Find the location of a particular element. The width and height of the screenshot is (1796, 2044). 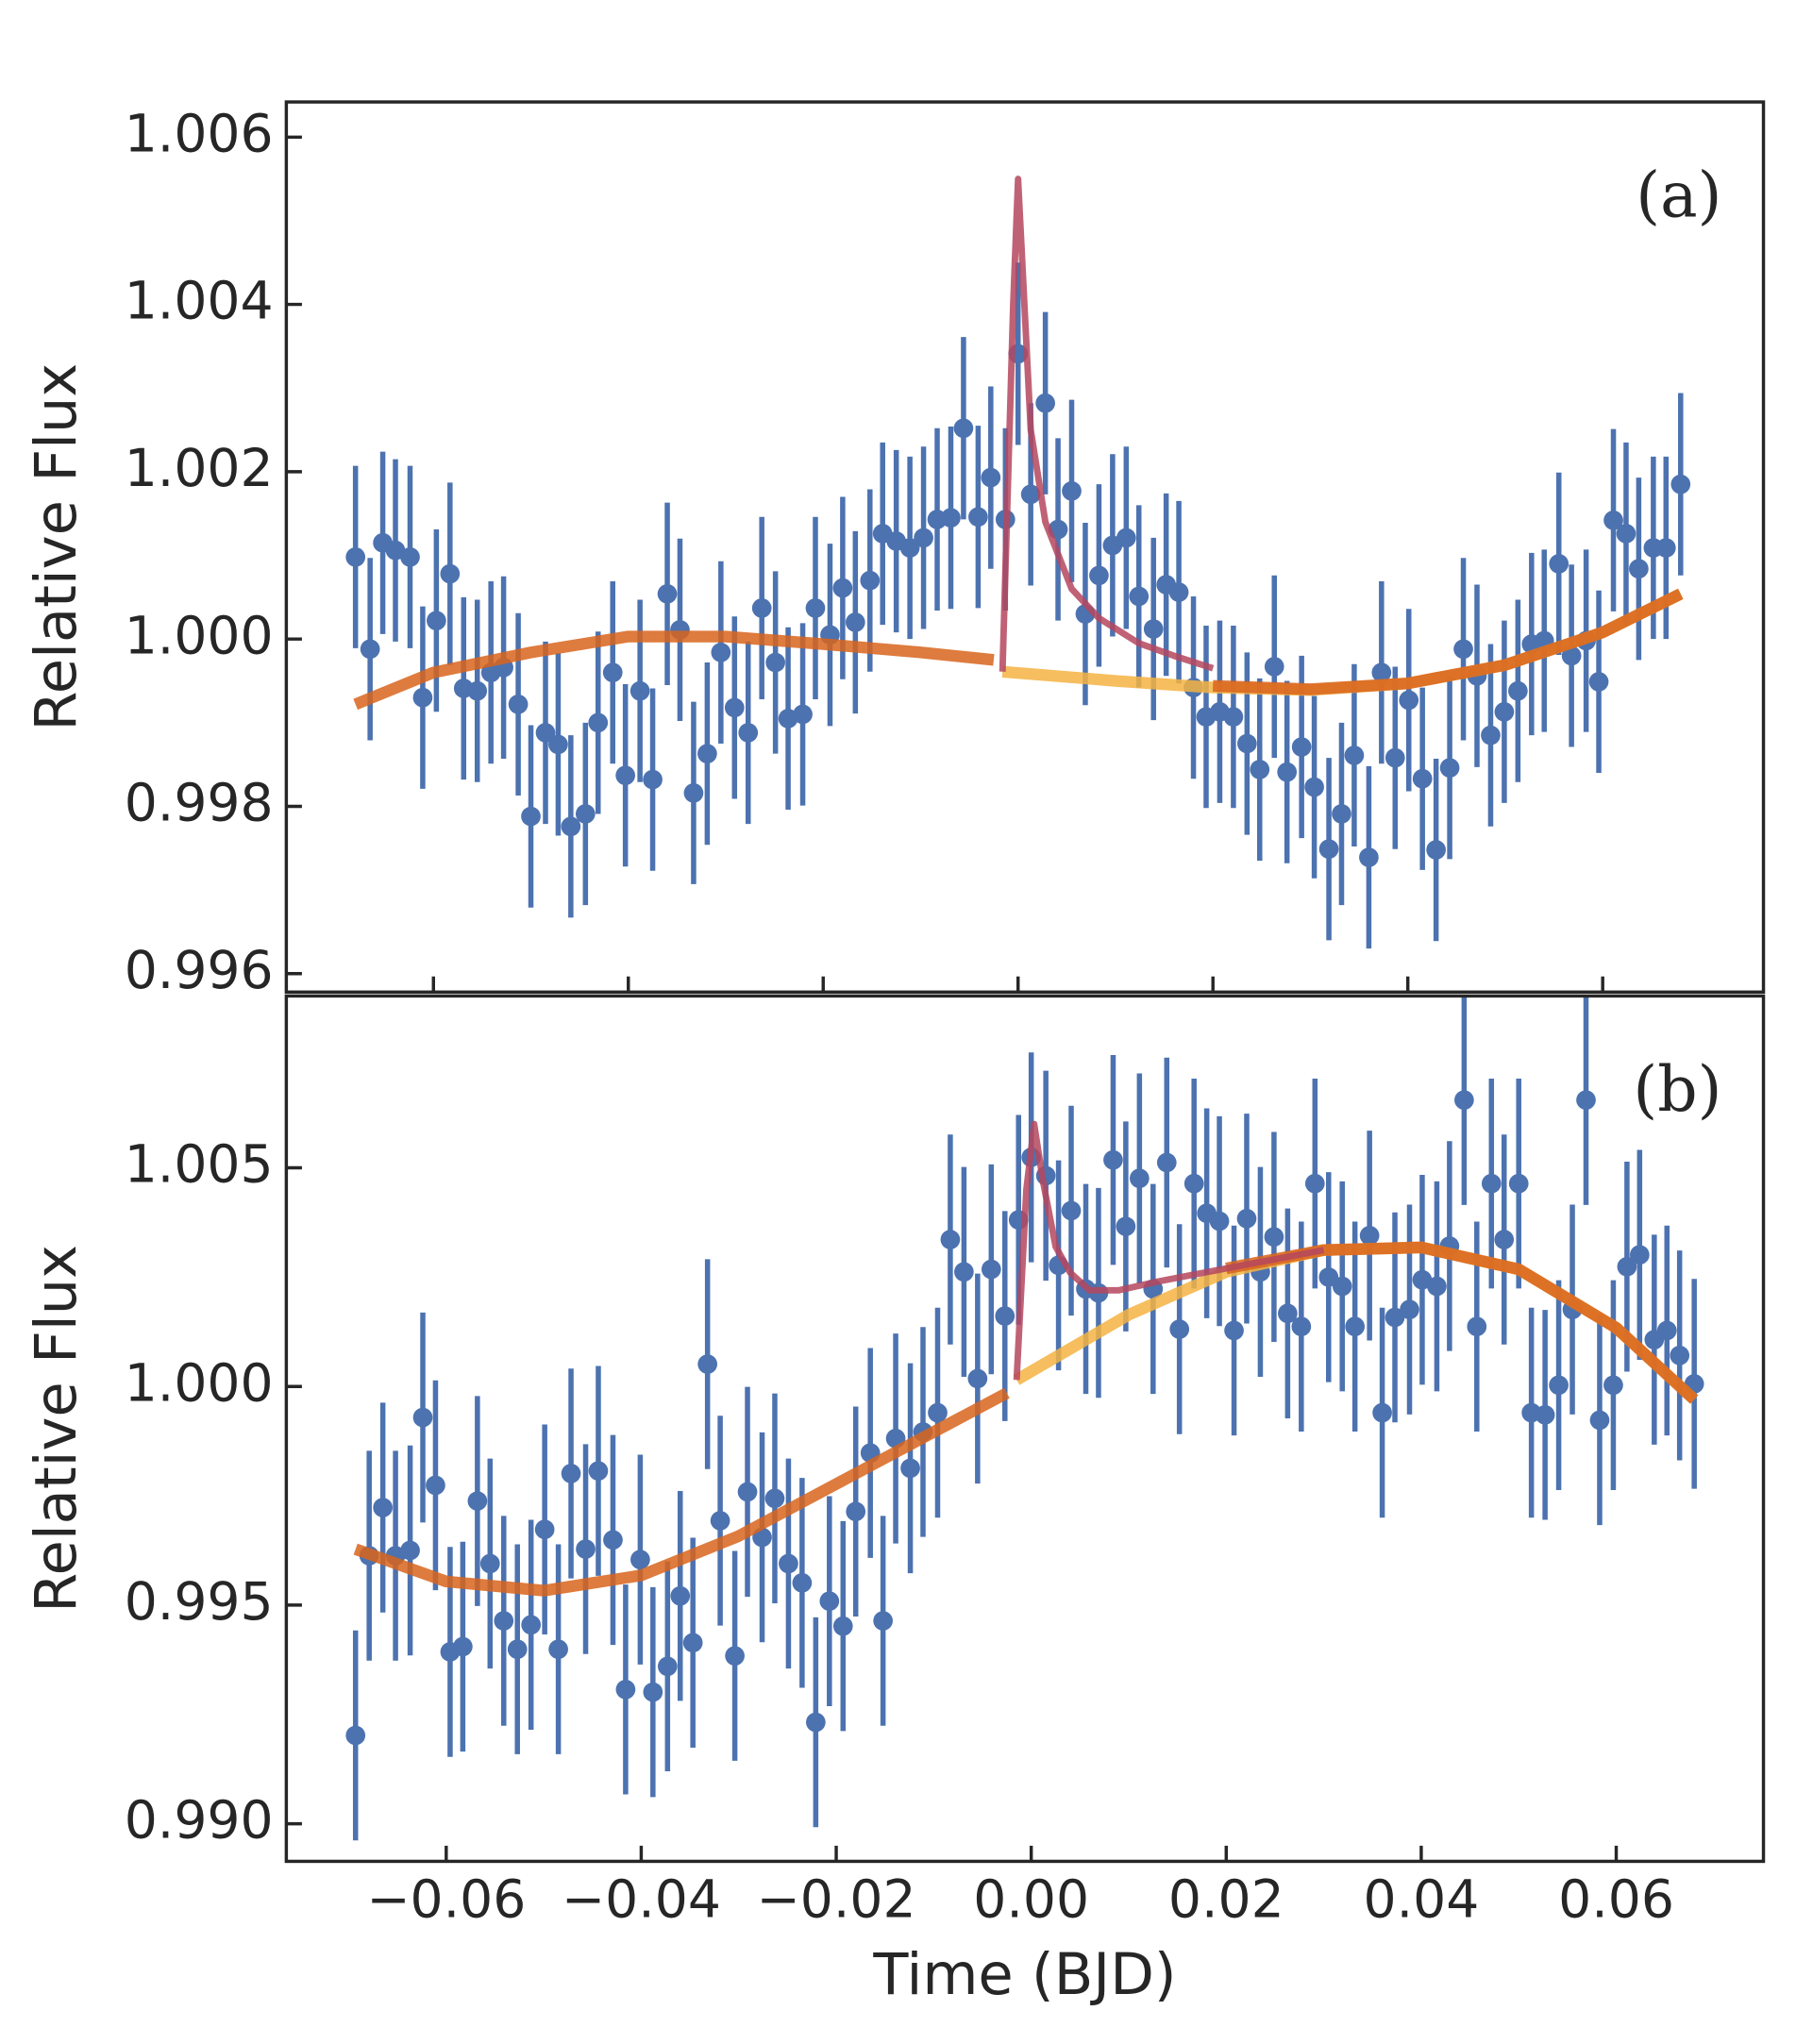

y-tick-label: 0.998 is located at coordinates (199, 804).